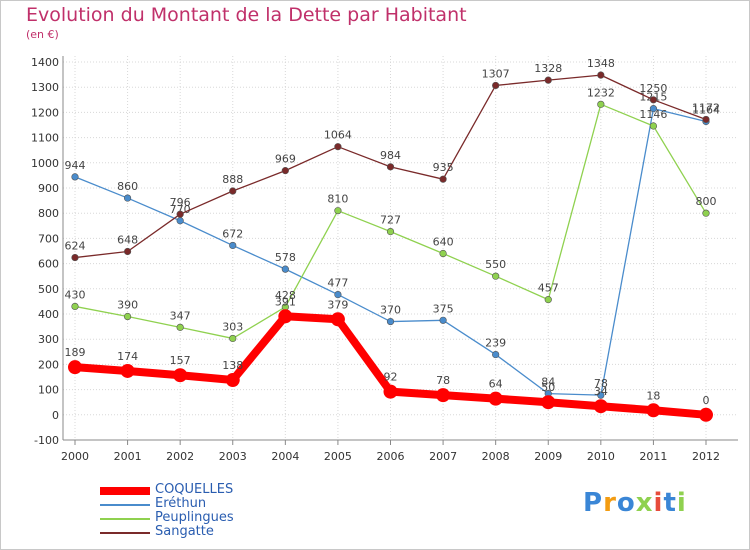 This screenshot has height=550, width=750. Describe the element at coordinates (338, 456) in the screenshot. I see `x-tick-label: 2005` at that location.